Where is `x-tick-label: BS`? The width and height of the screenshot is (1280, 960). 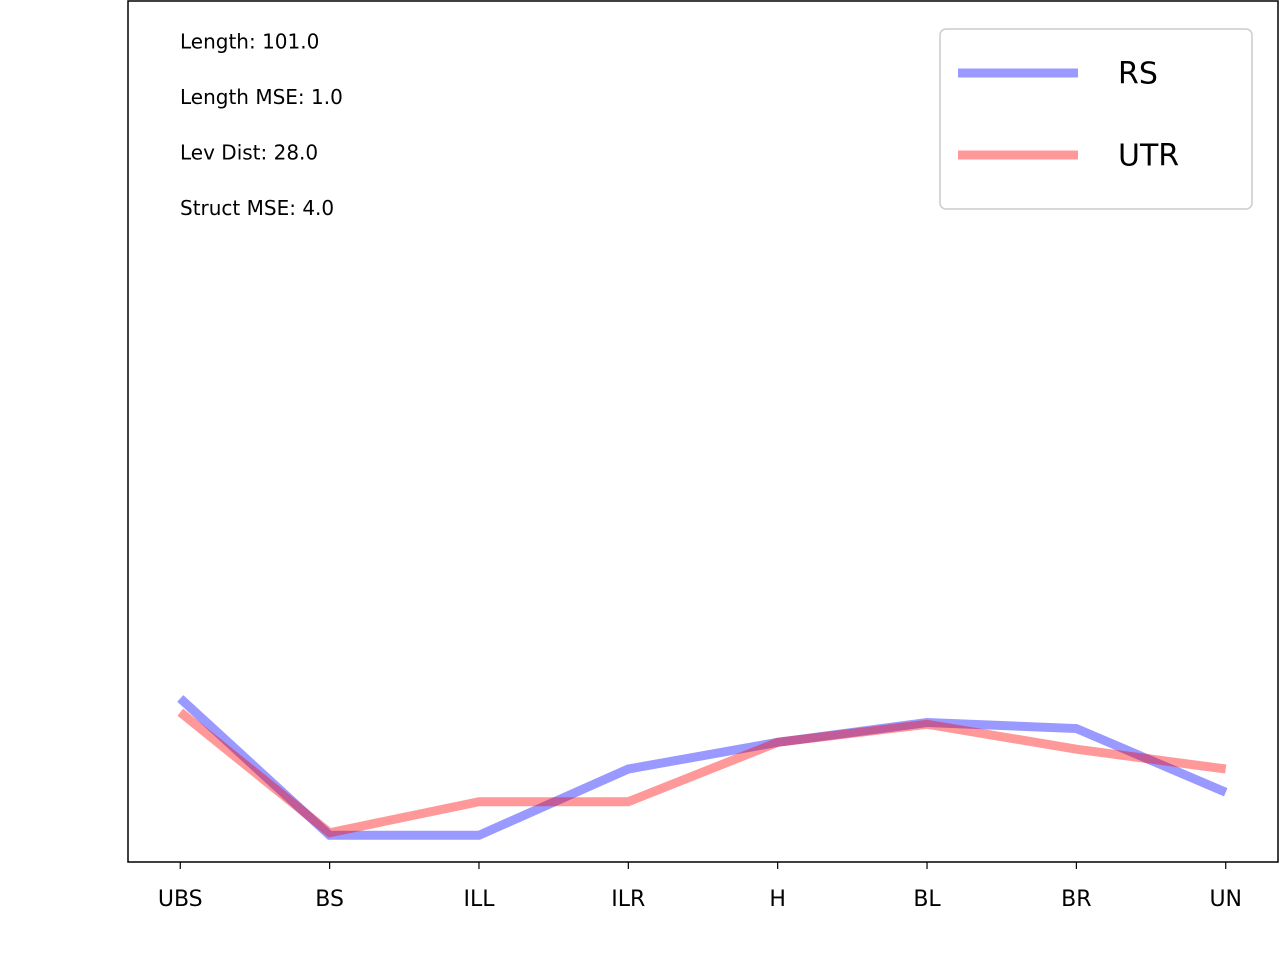 x-tick-label: BS is located at coordinates (329, 899).